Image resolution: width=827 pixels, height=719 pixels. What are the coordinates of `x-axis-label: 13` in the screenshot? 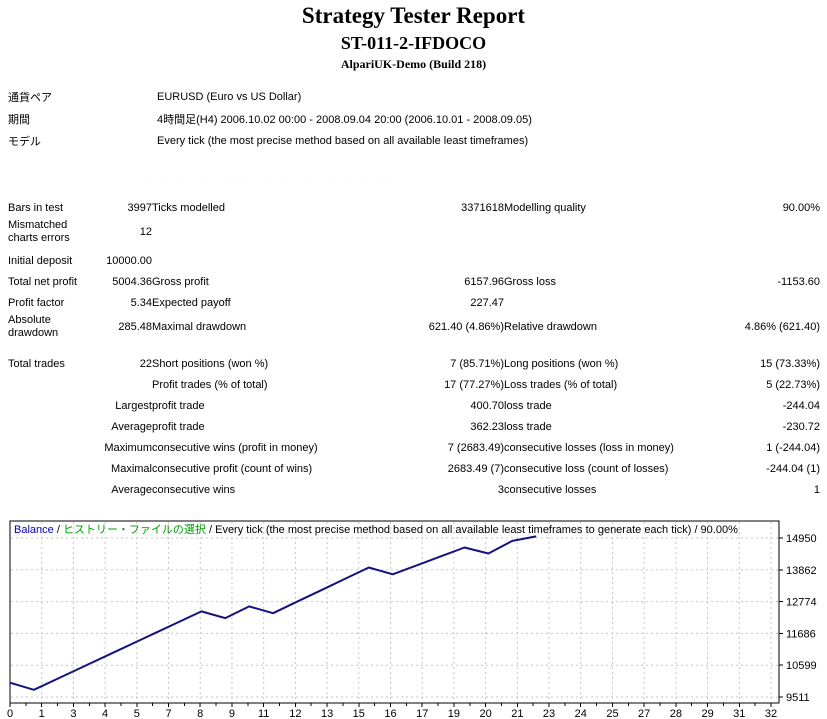 It's located at (327, 713).